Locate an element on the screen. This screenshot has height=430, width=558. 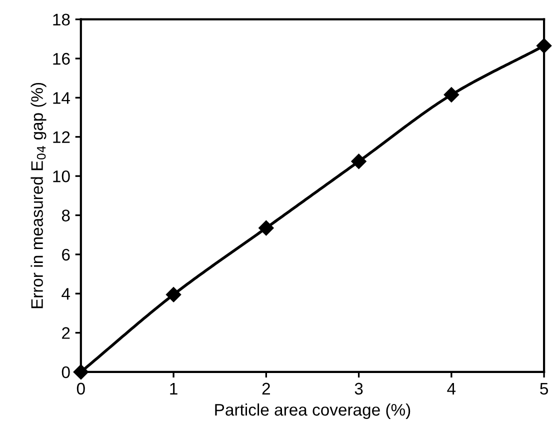
x-tick-label: 4 is located at coordinates (451, 388).